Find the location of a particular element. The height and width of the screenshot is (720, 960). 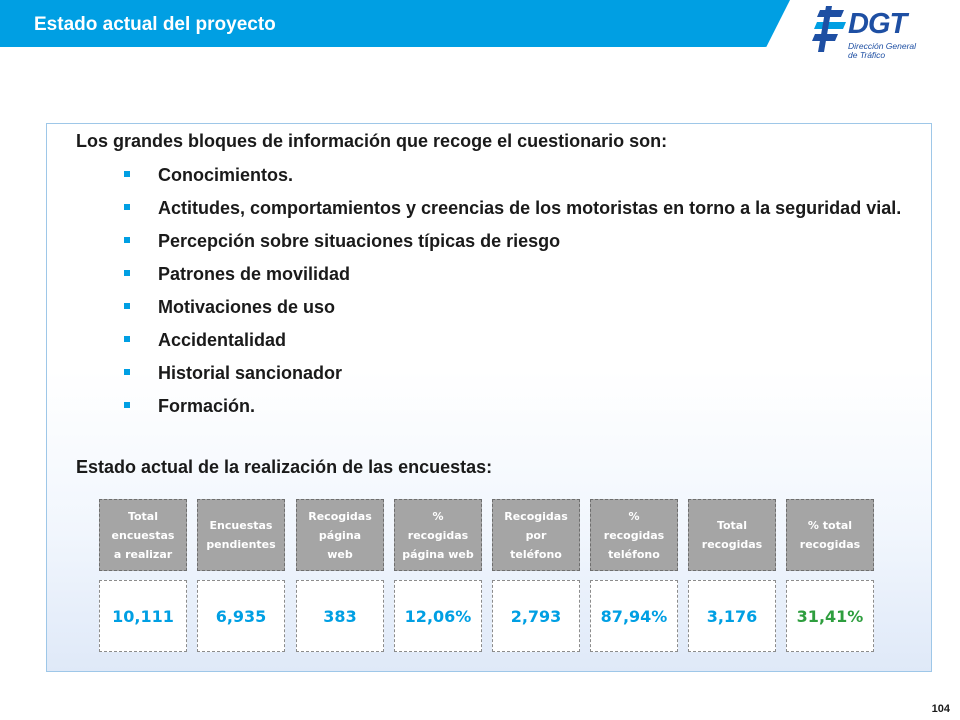

stat-label: % total recogidas is located at coordinates (830, 535).